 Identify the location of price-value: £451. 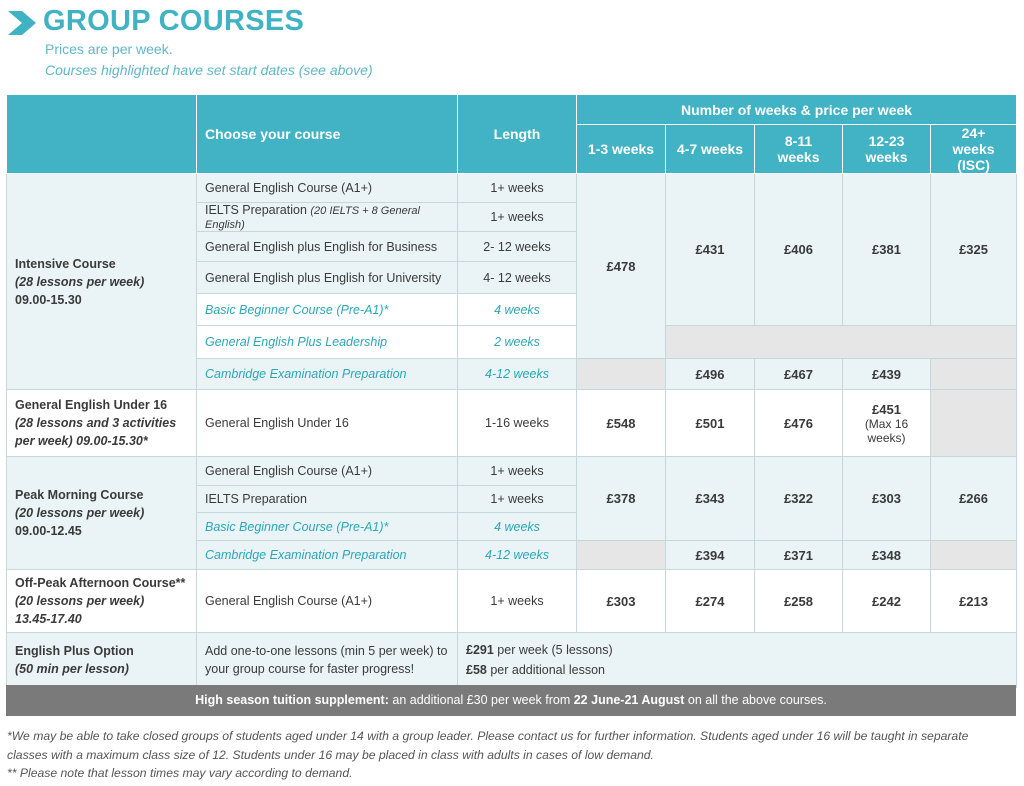
(886, 409).